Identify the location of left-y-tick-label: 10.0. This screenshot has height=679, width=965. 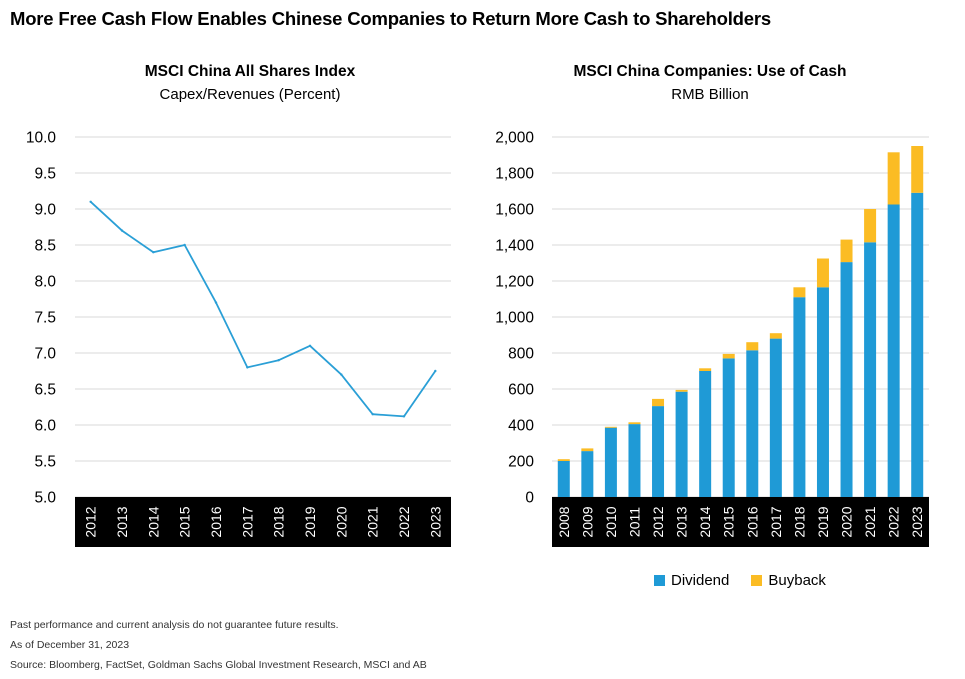
(41, 138).